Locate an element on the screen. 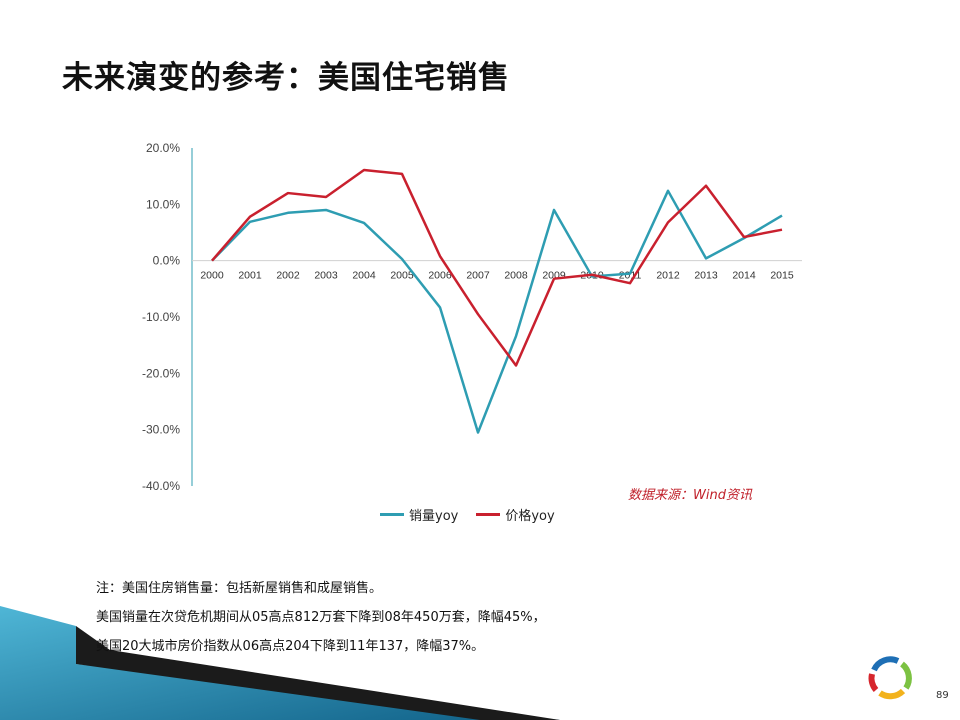 The width and height of the screenshot is (960, 720). legend-item-price: 价格yoy is located at coordinates (515, 514).